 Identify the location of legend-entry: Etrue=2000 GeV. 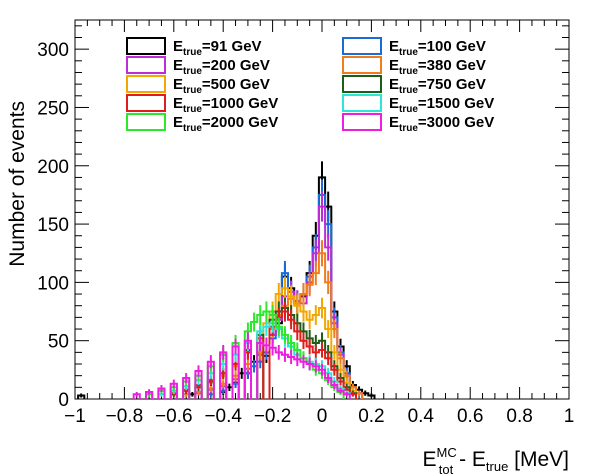
(202, 123).